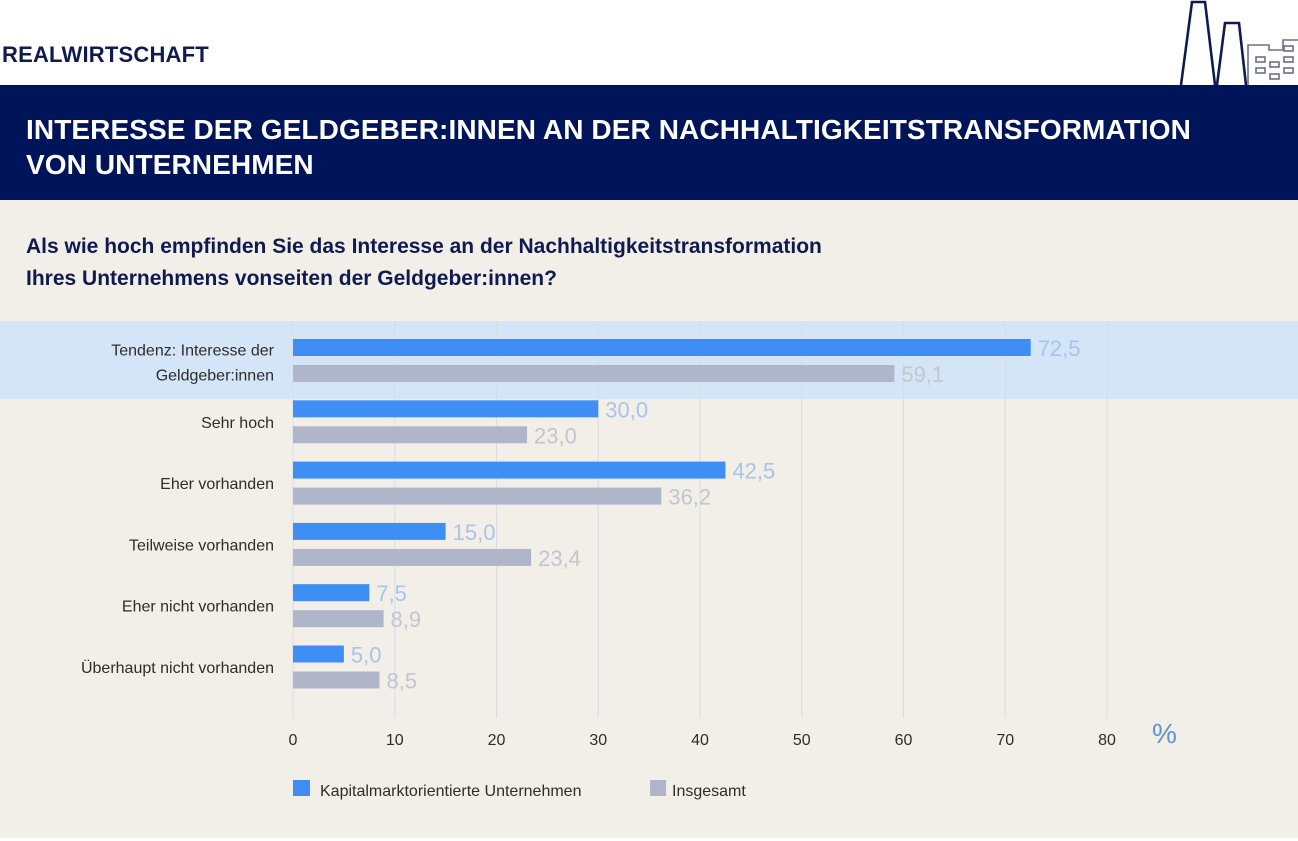  Describe the element at coordinates (753, 471) in the screenshot. I see `value-label: 42,5` at that location.